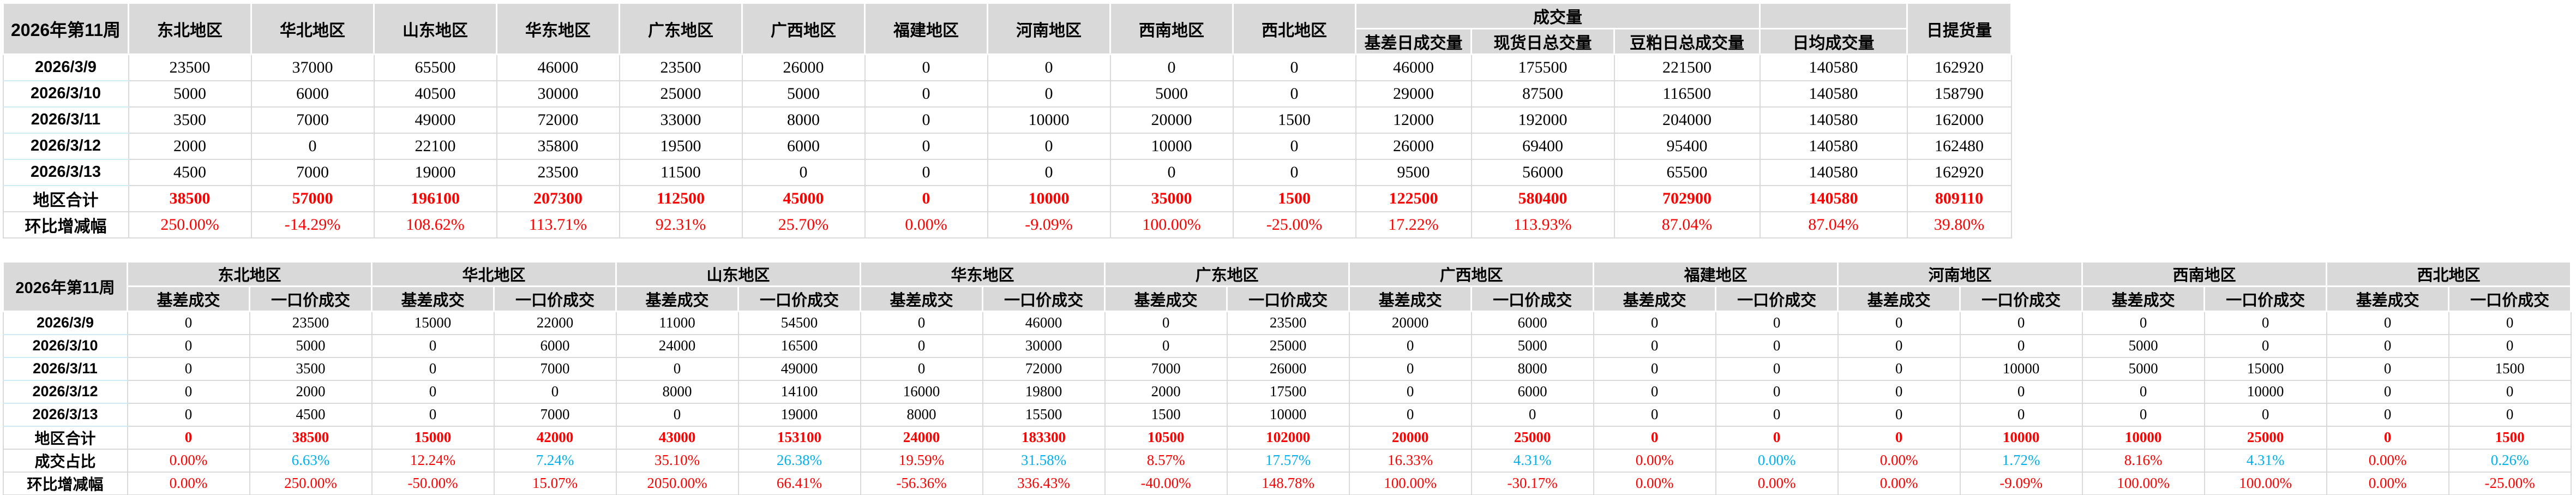 The height and width of the screenshot is (495, 2576). Describe the element at coordinates (1834, 41) in the screenshot. I see `volume-header-cell: 日均成交量` at that location.